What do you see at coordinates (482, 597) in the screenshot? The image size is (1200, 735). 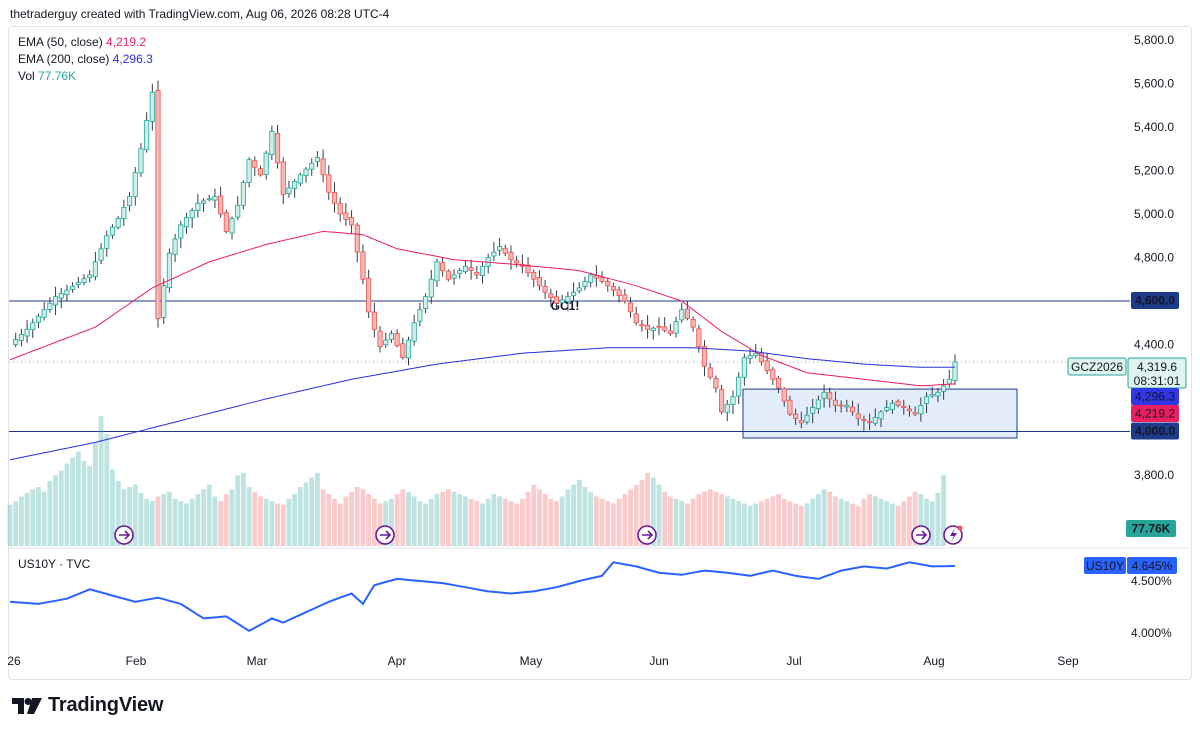 I see `us10y-line` at bounding box center [482, 597].